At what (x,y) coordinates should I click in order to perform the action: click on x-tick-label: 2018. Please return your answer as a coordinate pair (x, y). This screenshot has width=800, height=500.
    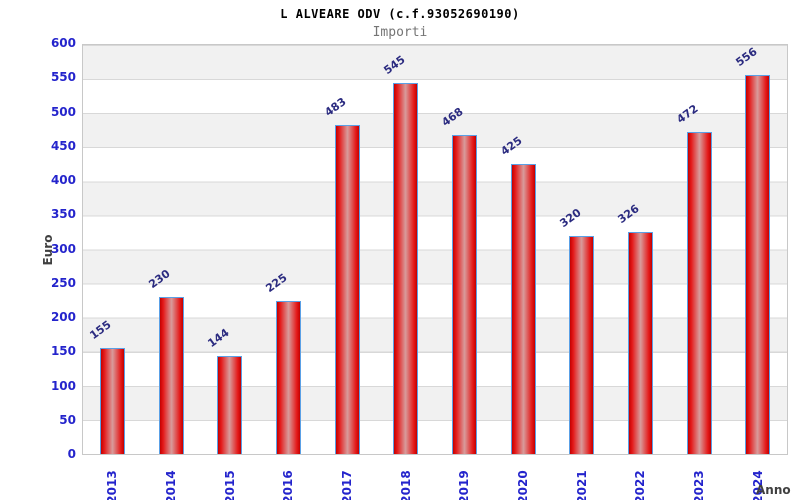
    Looking at the image, I should click on (405, 485).